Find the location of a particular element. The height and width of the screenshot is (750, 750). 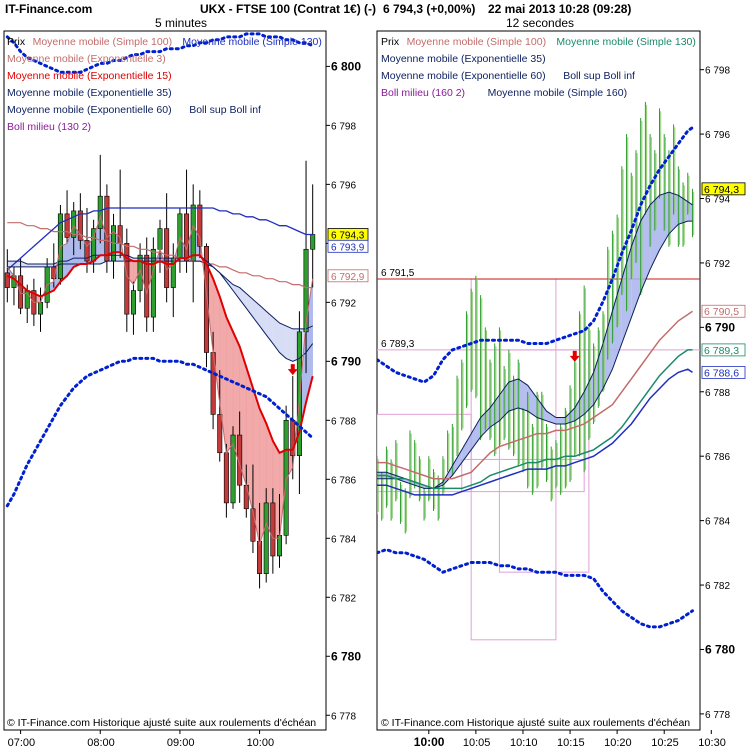

left-price-tag-label: 6 792,9 is located at coordinates (348, 277).